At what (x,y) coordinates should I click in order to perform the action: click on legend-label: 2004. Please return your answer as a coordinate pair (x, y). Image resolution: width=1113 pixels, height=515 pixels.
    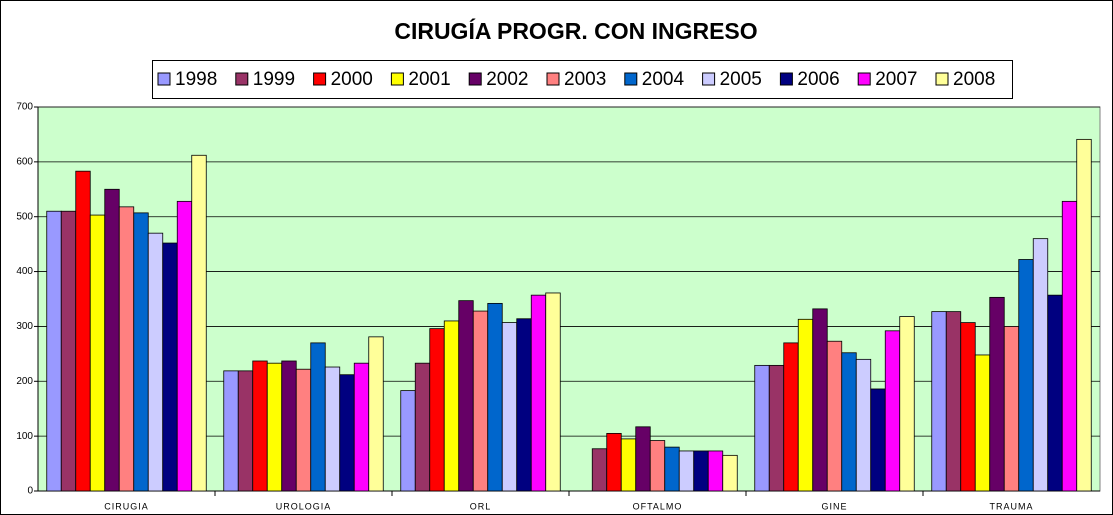
    Looking at the image, I should click on (663, 79).